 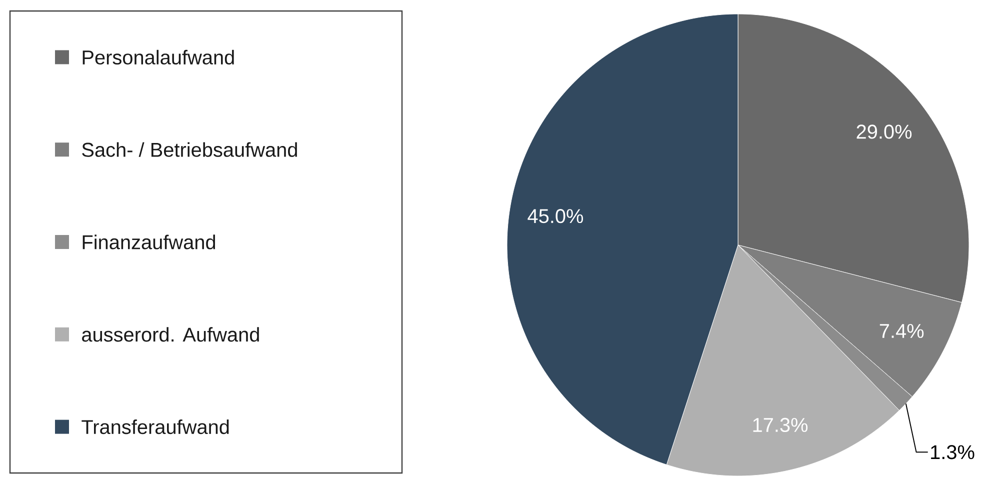 I want to click on legend-label: Finanzaufwand, so click(x=149, y=242).